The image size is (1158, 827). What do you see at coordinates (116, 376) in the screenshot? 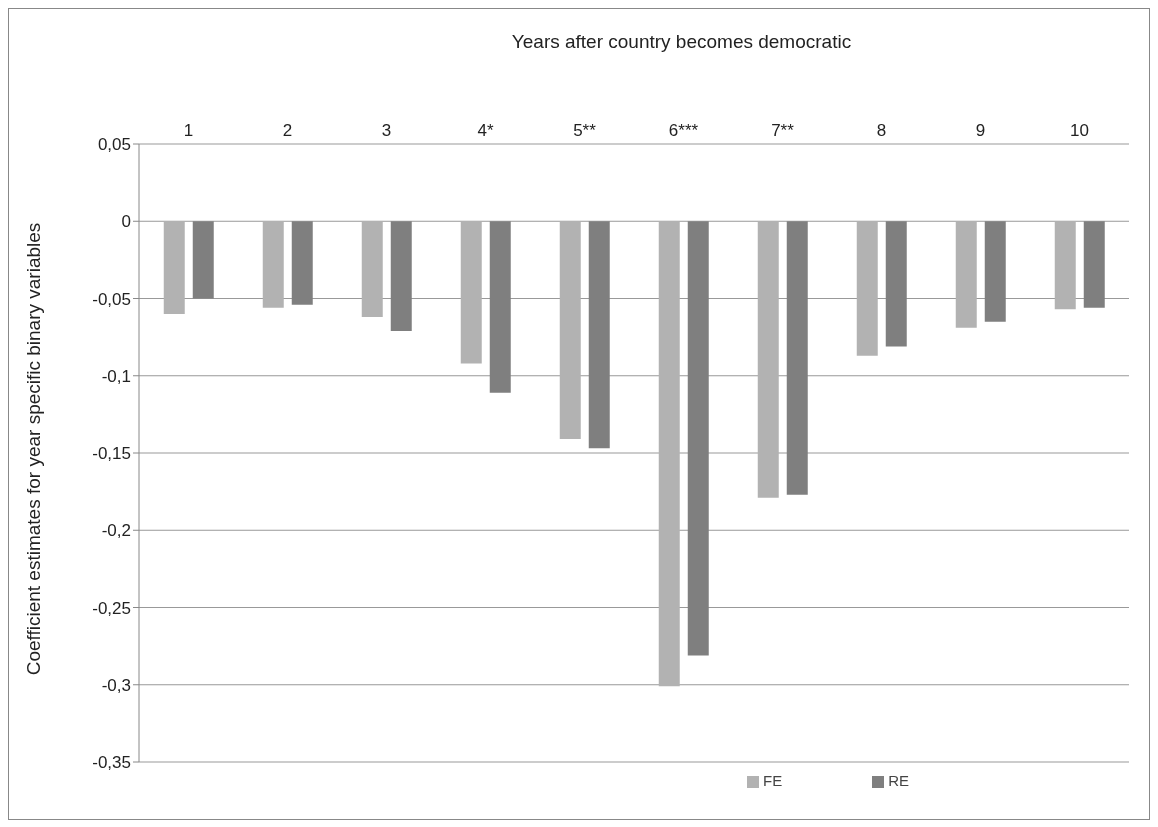
I see `y-tick-label: -0,1` at bounding box center [116, 376].